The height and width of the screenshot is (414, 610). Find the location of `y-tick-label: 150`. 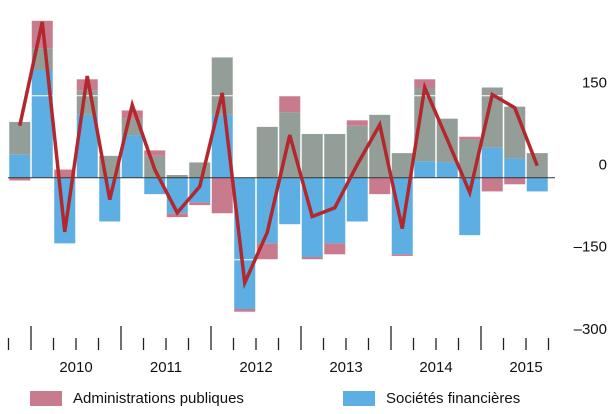

y-tick-label: 150 is located at coordinates (594, 83).